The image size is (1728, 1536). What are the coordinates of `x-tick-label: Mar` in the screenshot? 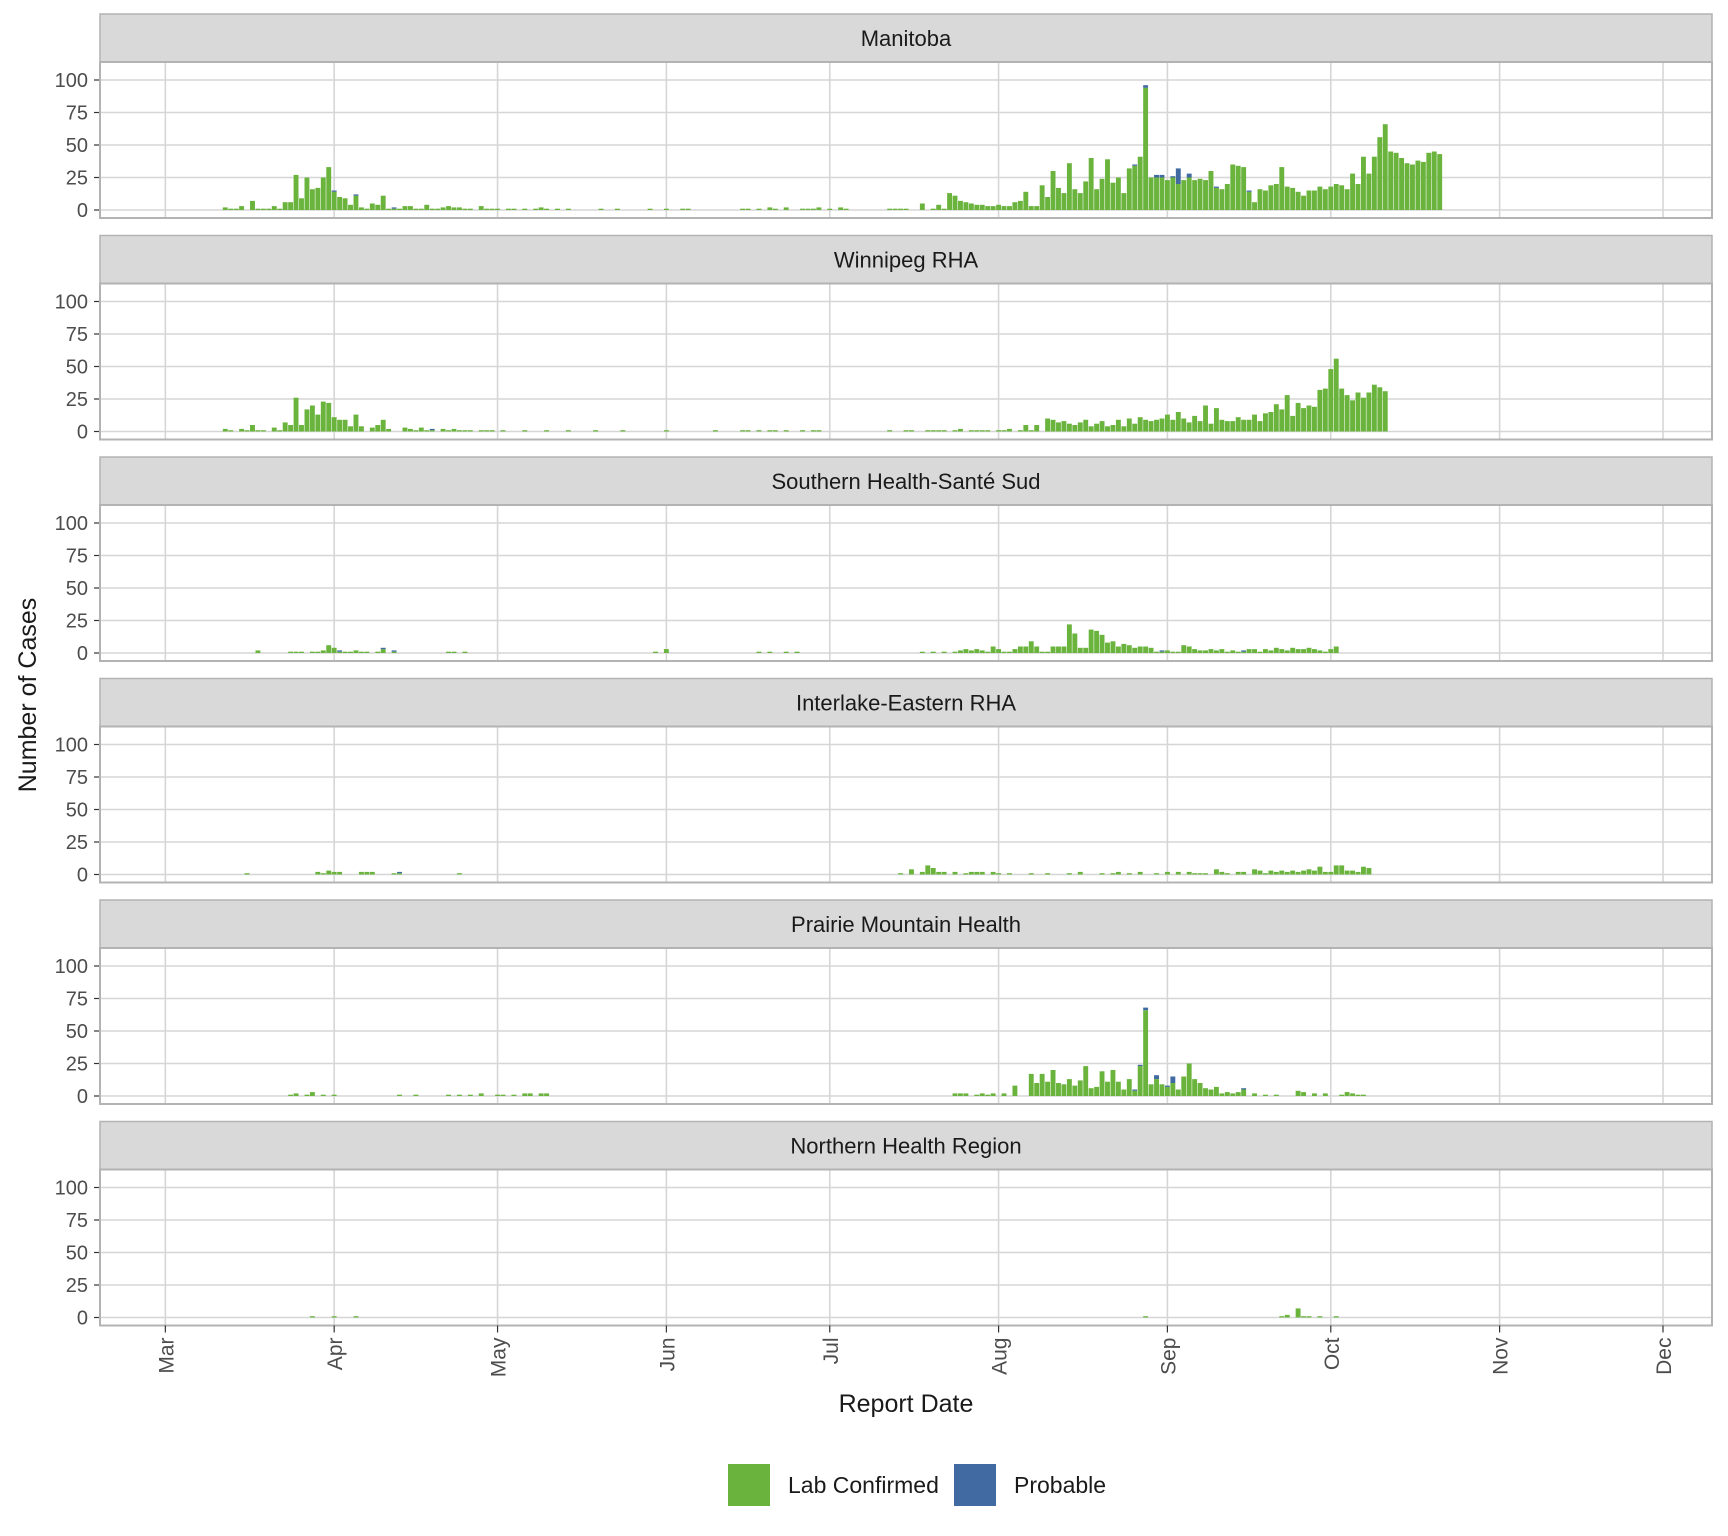 It's located at (166, 1355).